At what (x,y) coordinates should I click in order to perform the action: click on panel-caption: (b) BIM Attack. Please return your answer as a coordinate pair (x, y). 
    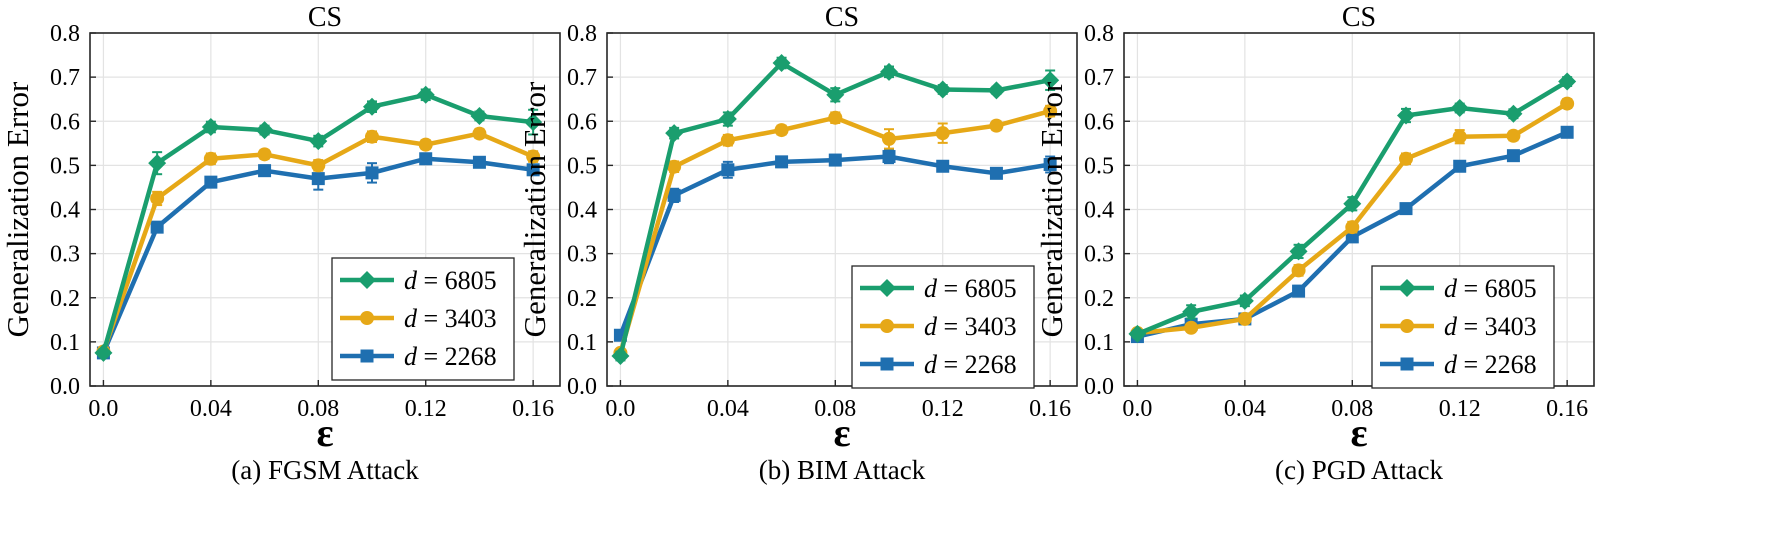
    Looking at the image, I should click on (842, 470).